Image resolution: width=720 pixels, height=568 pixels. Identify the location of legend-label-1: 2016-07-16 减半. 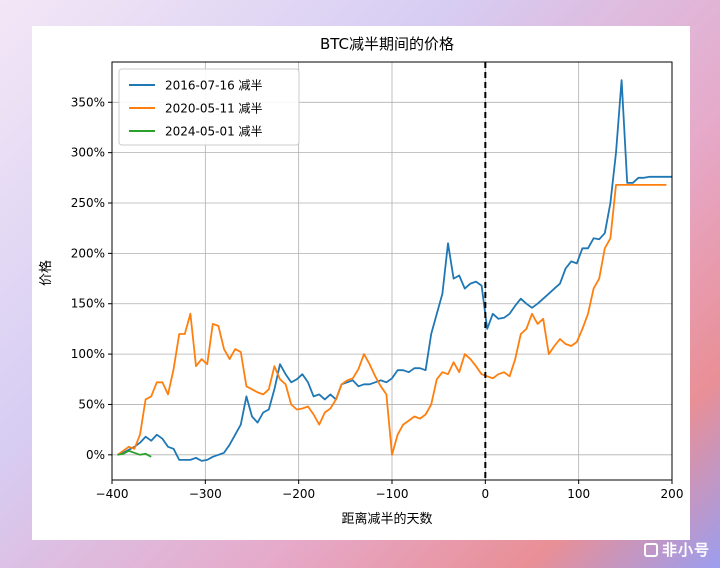
(214, 86).